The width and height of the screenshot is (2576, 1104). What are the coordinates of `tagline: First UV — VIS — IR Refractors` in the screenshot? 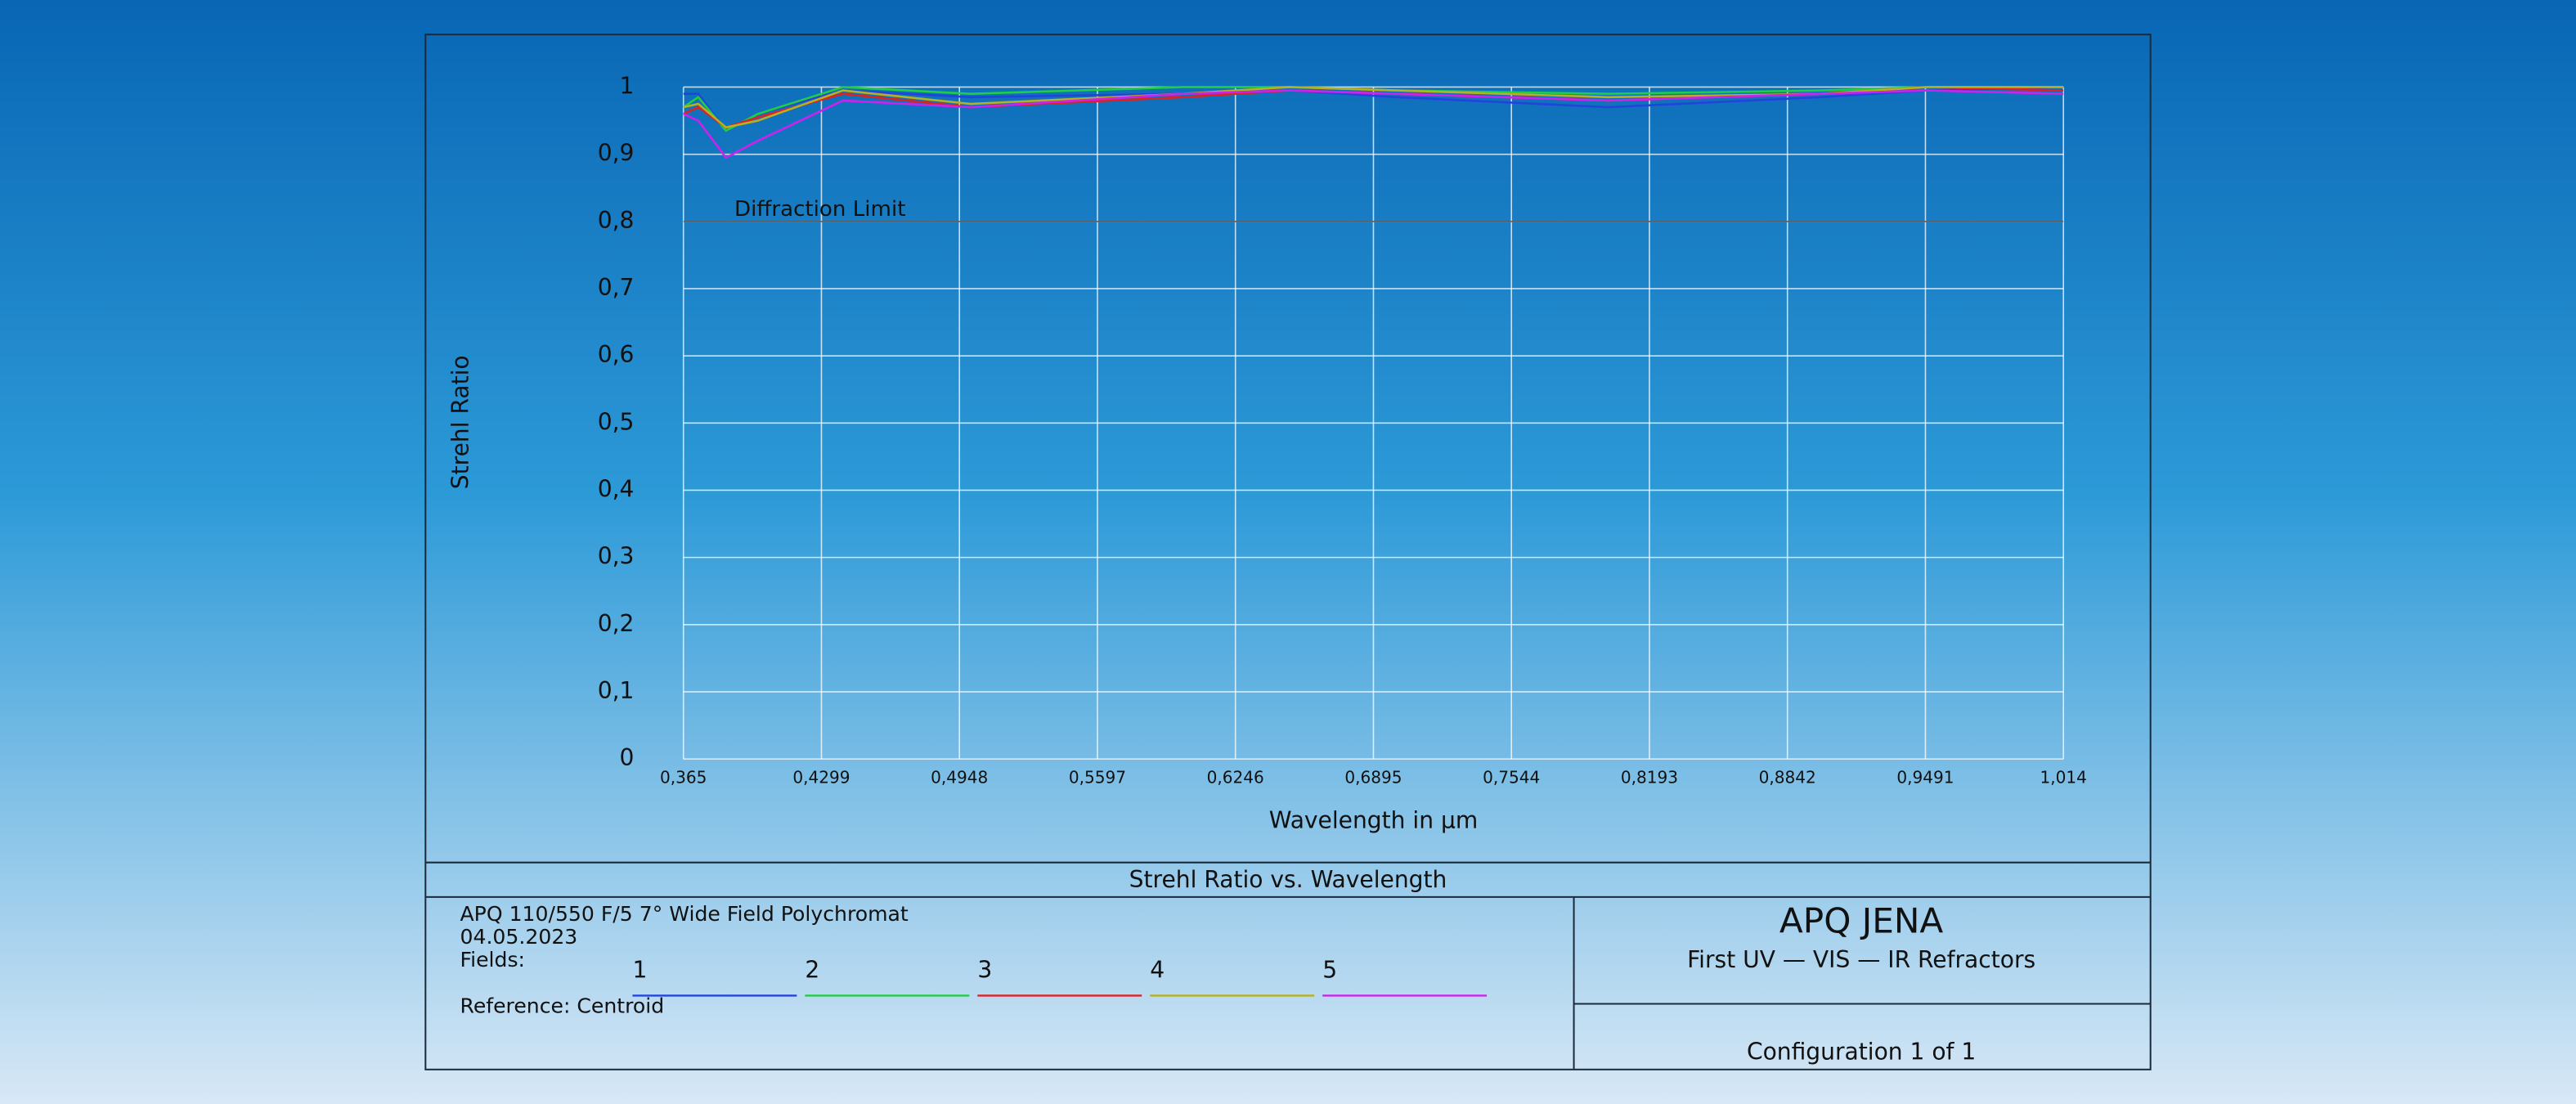 It's located at (1861, 959).